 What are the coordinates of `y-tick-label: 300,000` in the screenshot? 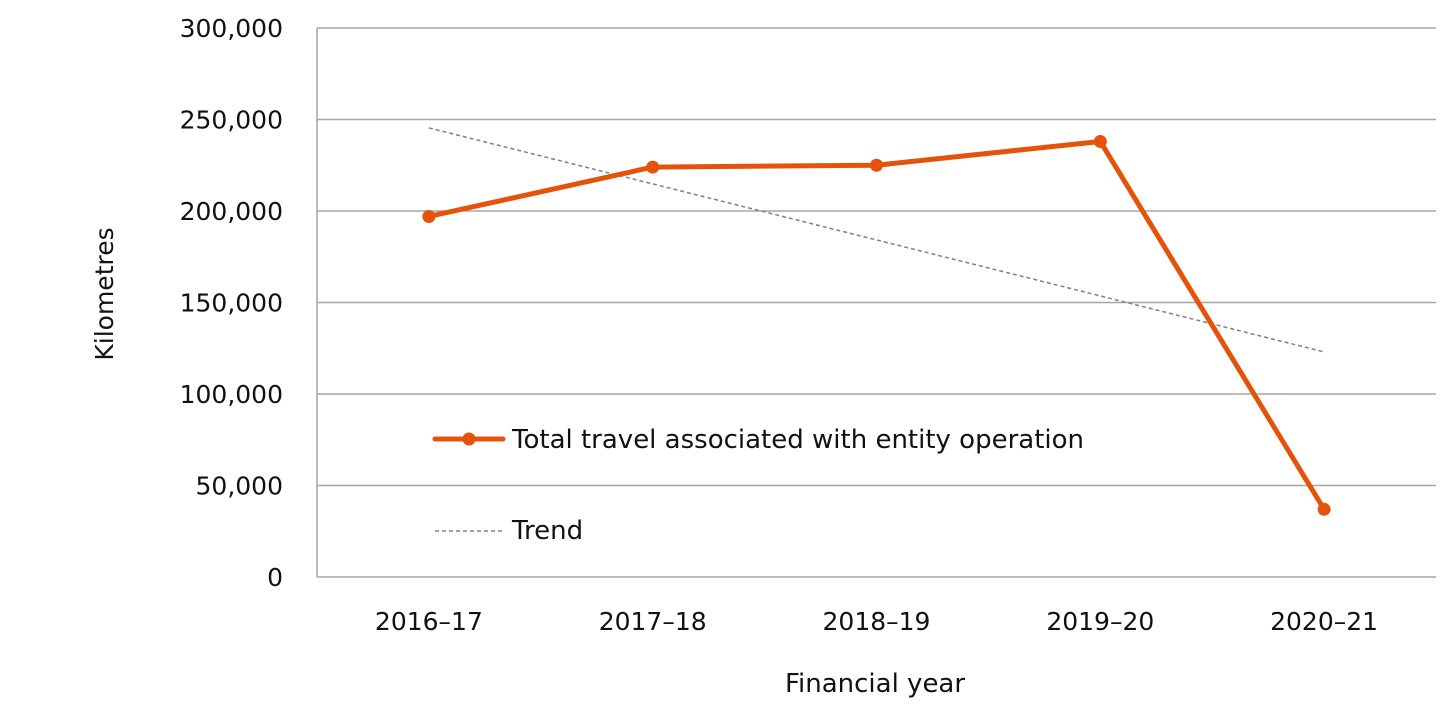 It's located at (231, 28).